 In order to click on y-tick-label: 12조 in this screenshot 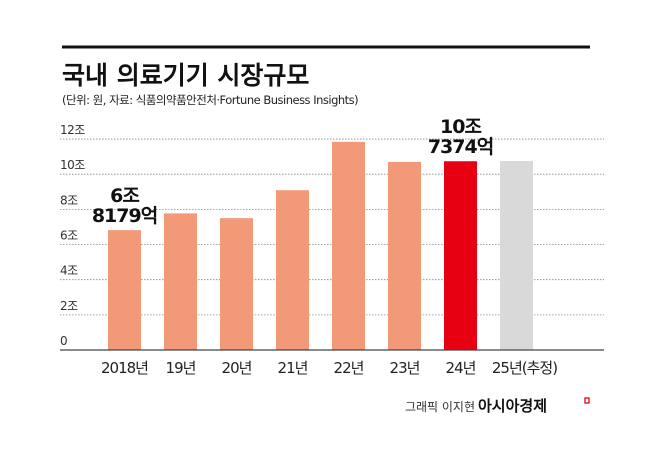, I will do `click(72, 130)`.